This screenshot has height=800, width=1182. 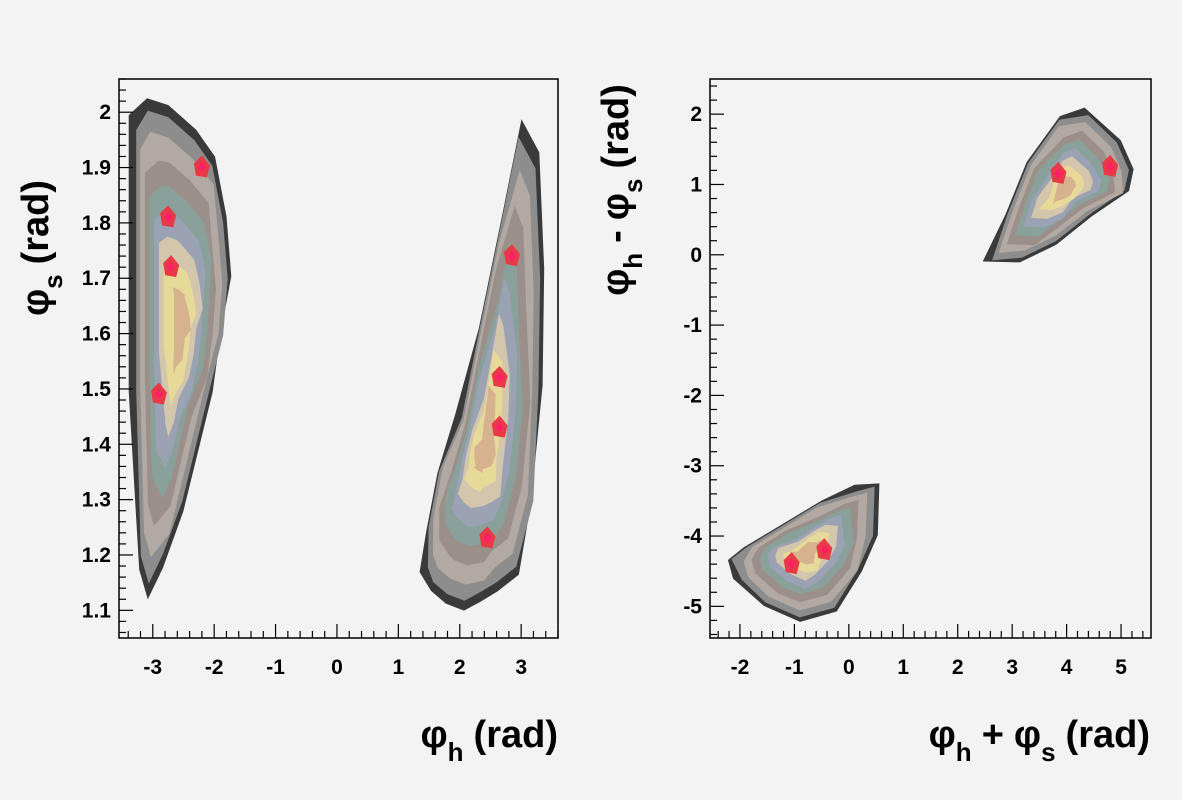 What do you see at coordinates (96, 500) in the screenshot?
I see `y-tick-label: 1.3` at bounding box center [96, 500].